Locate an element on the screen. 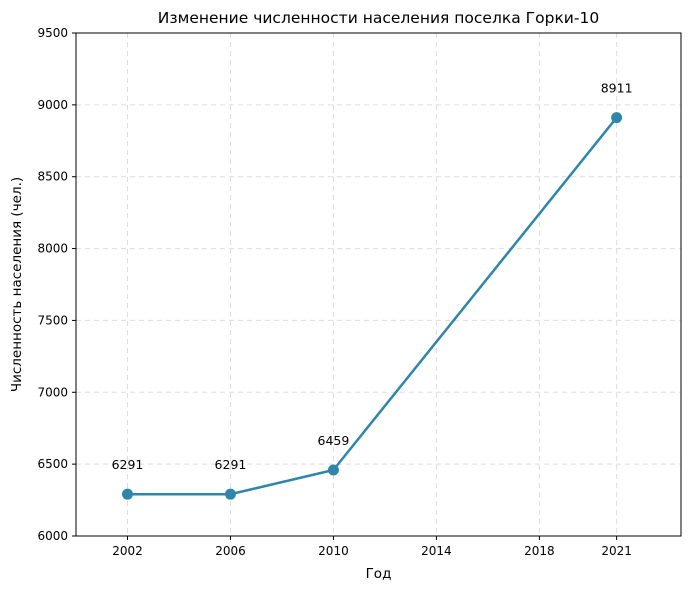 Image resolution: width=690 pixels, height=590 pixels. y-tick-label: 9500 is located at coordinates (52, 33).